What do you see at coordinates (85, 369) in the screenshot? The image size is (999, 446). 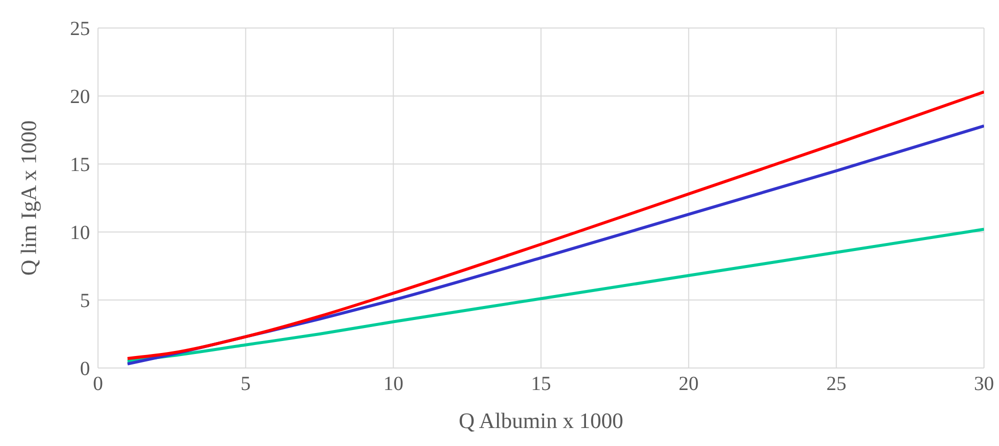 I see `y-tick-label: 0` at bounding box center [85, 369].